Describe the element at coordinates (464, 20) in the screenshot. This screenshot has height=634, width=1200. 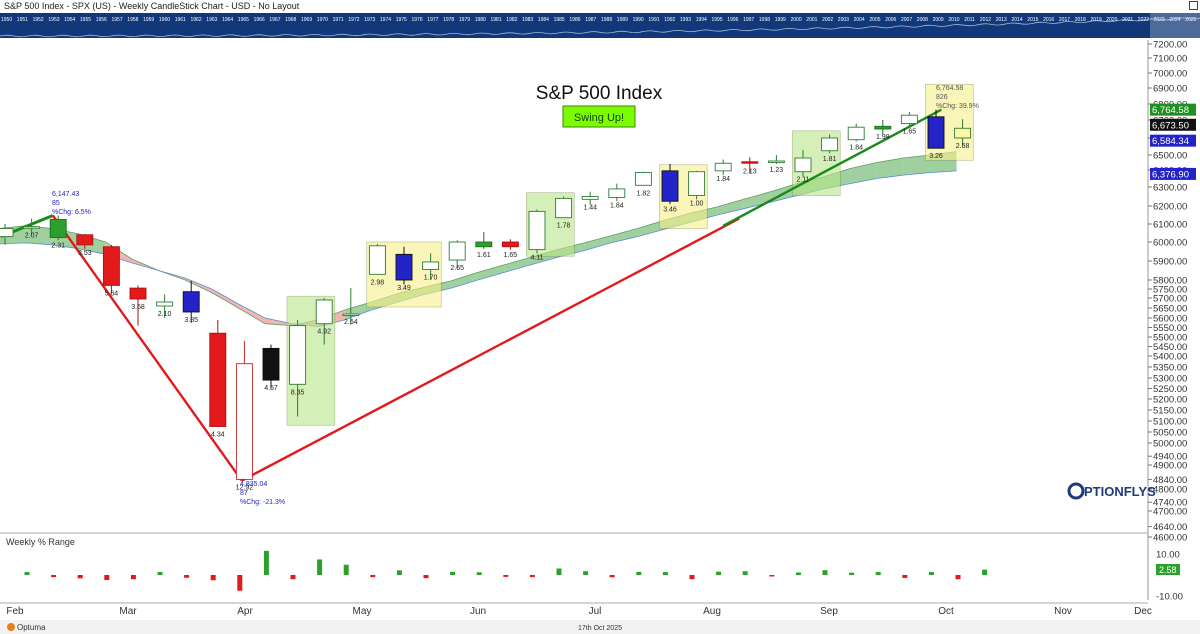
I see `overview-year-label: 1979` at that location.